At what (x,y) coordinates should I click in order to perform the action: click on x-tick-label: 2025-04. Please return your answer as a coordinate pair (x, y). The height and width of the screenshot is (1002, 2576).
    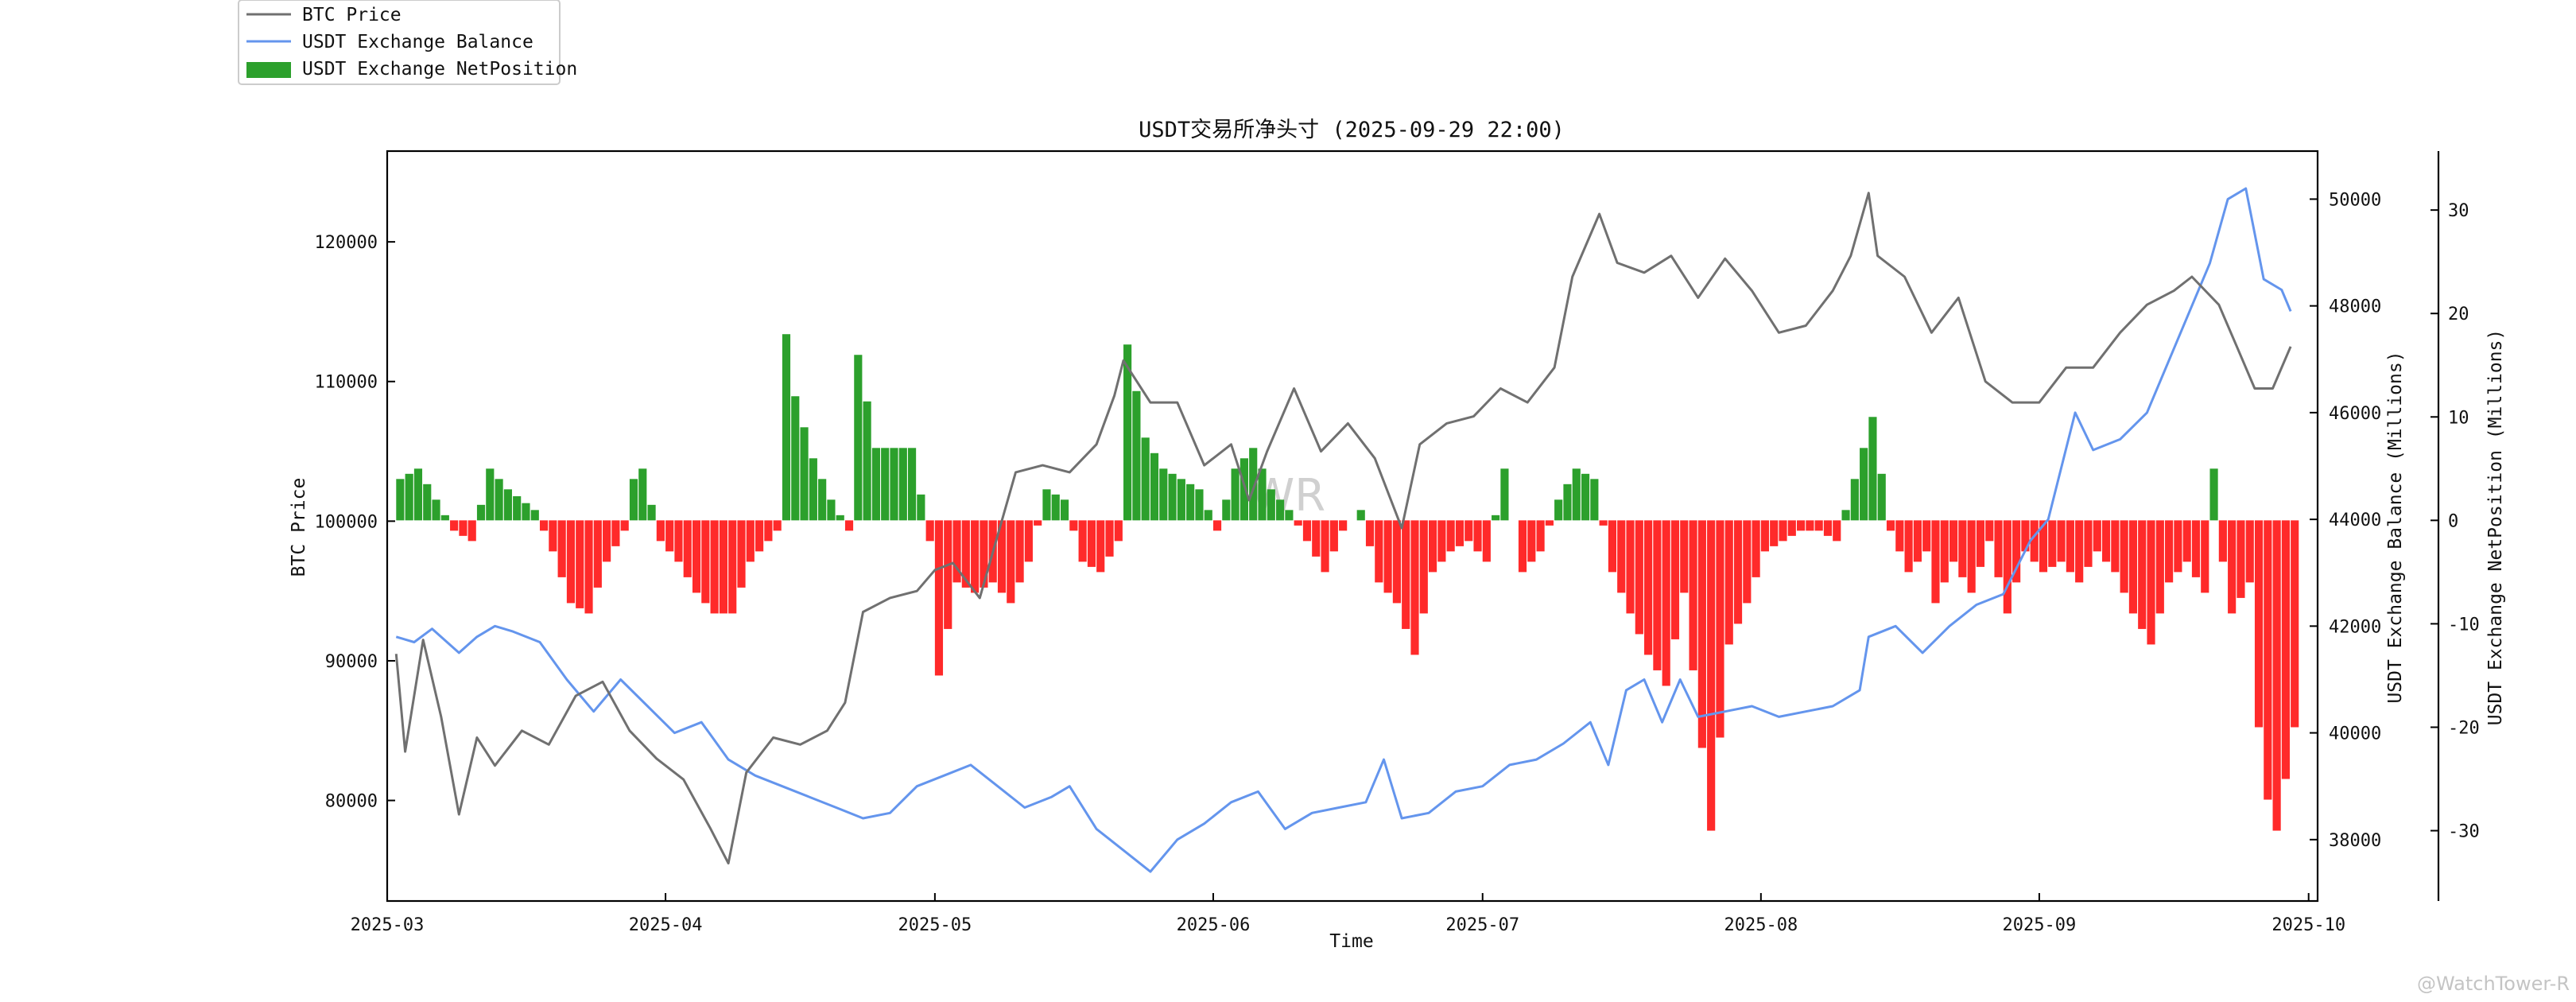
    Looking at the image, I should click on (666, 925).